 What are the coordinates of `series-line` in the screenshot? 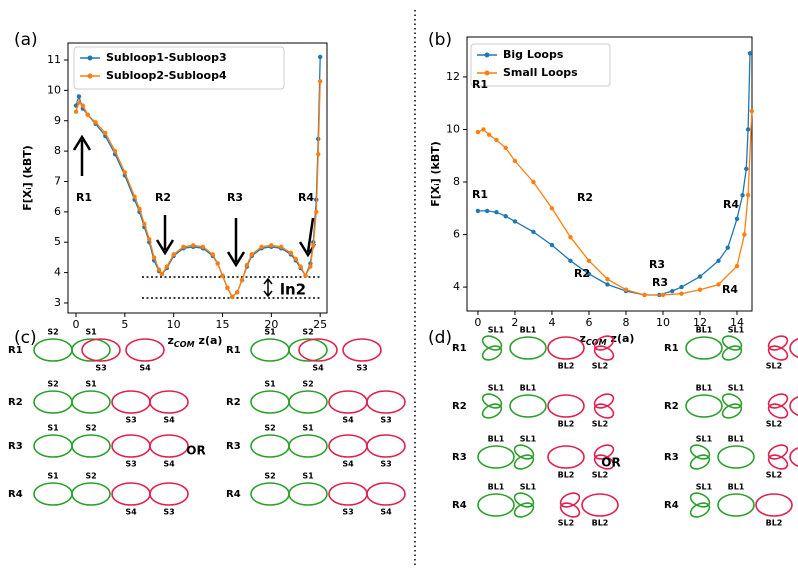 It's located at (614, 174).